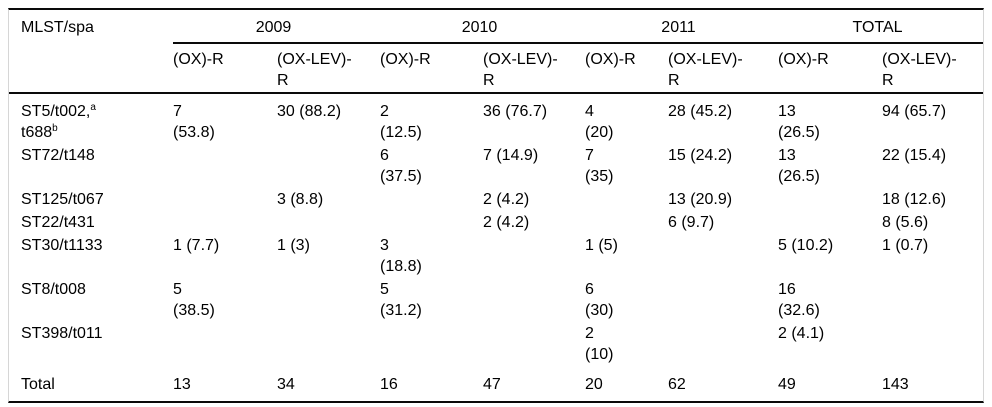 Image resolution: width=992 pixels, height=407 pixels. I want to click on year-header-2009: 2009, so click(276, 27).